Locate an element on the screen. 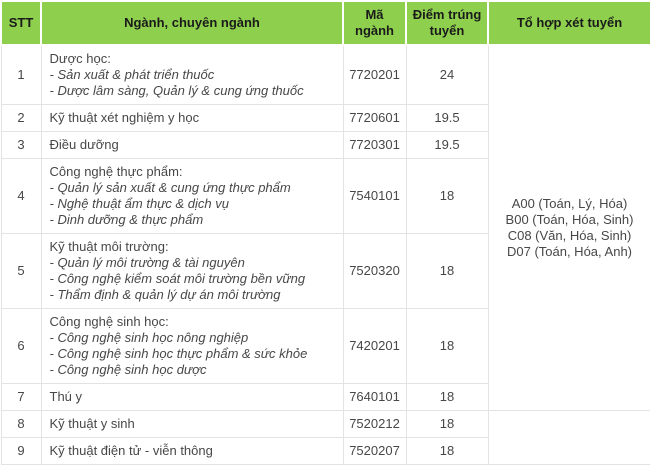  major-code-cell: 7720601 is located at coordinates (374, 118).